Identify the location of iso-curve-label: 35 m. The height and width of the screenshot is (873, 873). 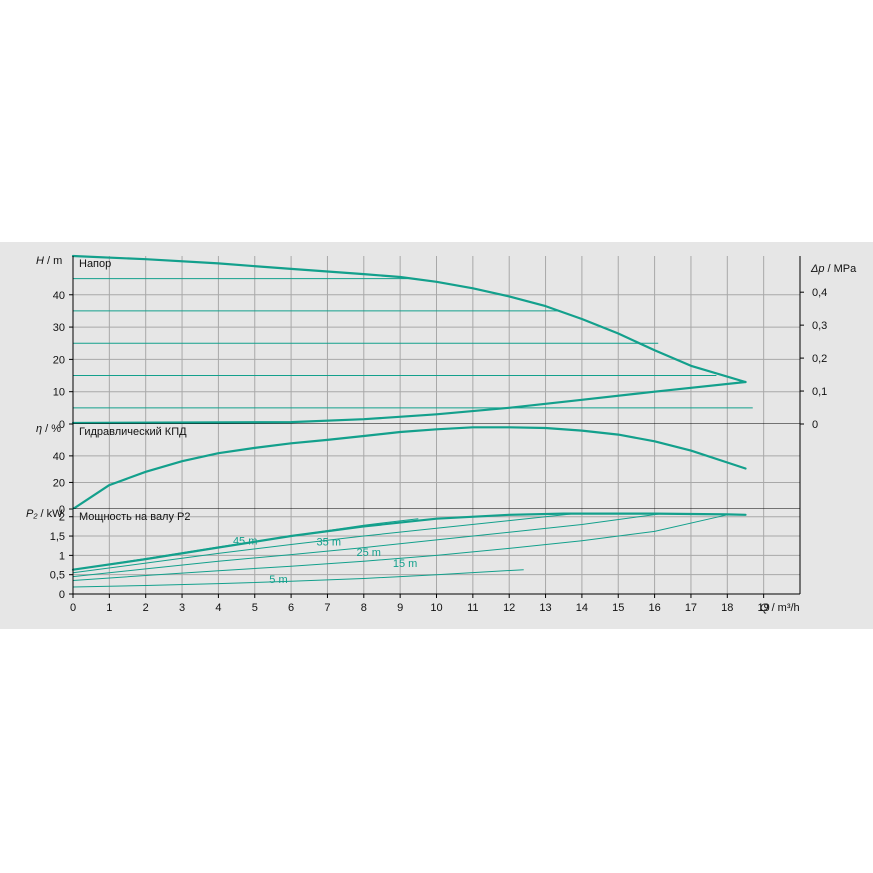
(329, 542).